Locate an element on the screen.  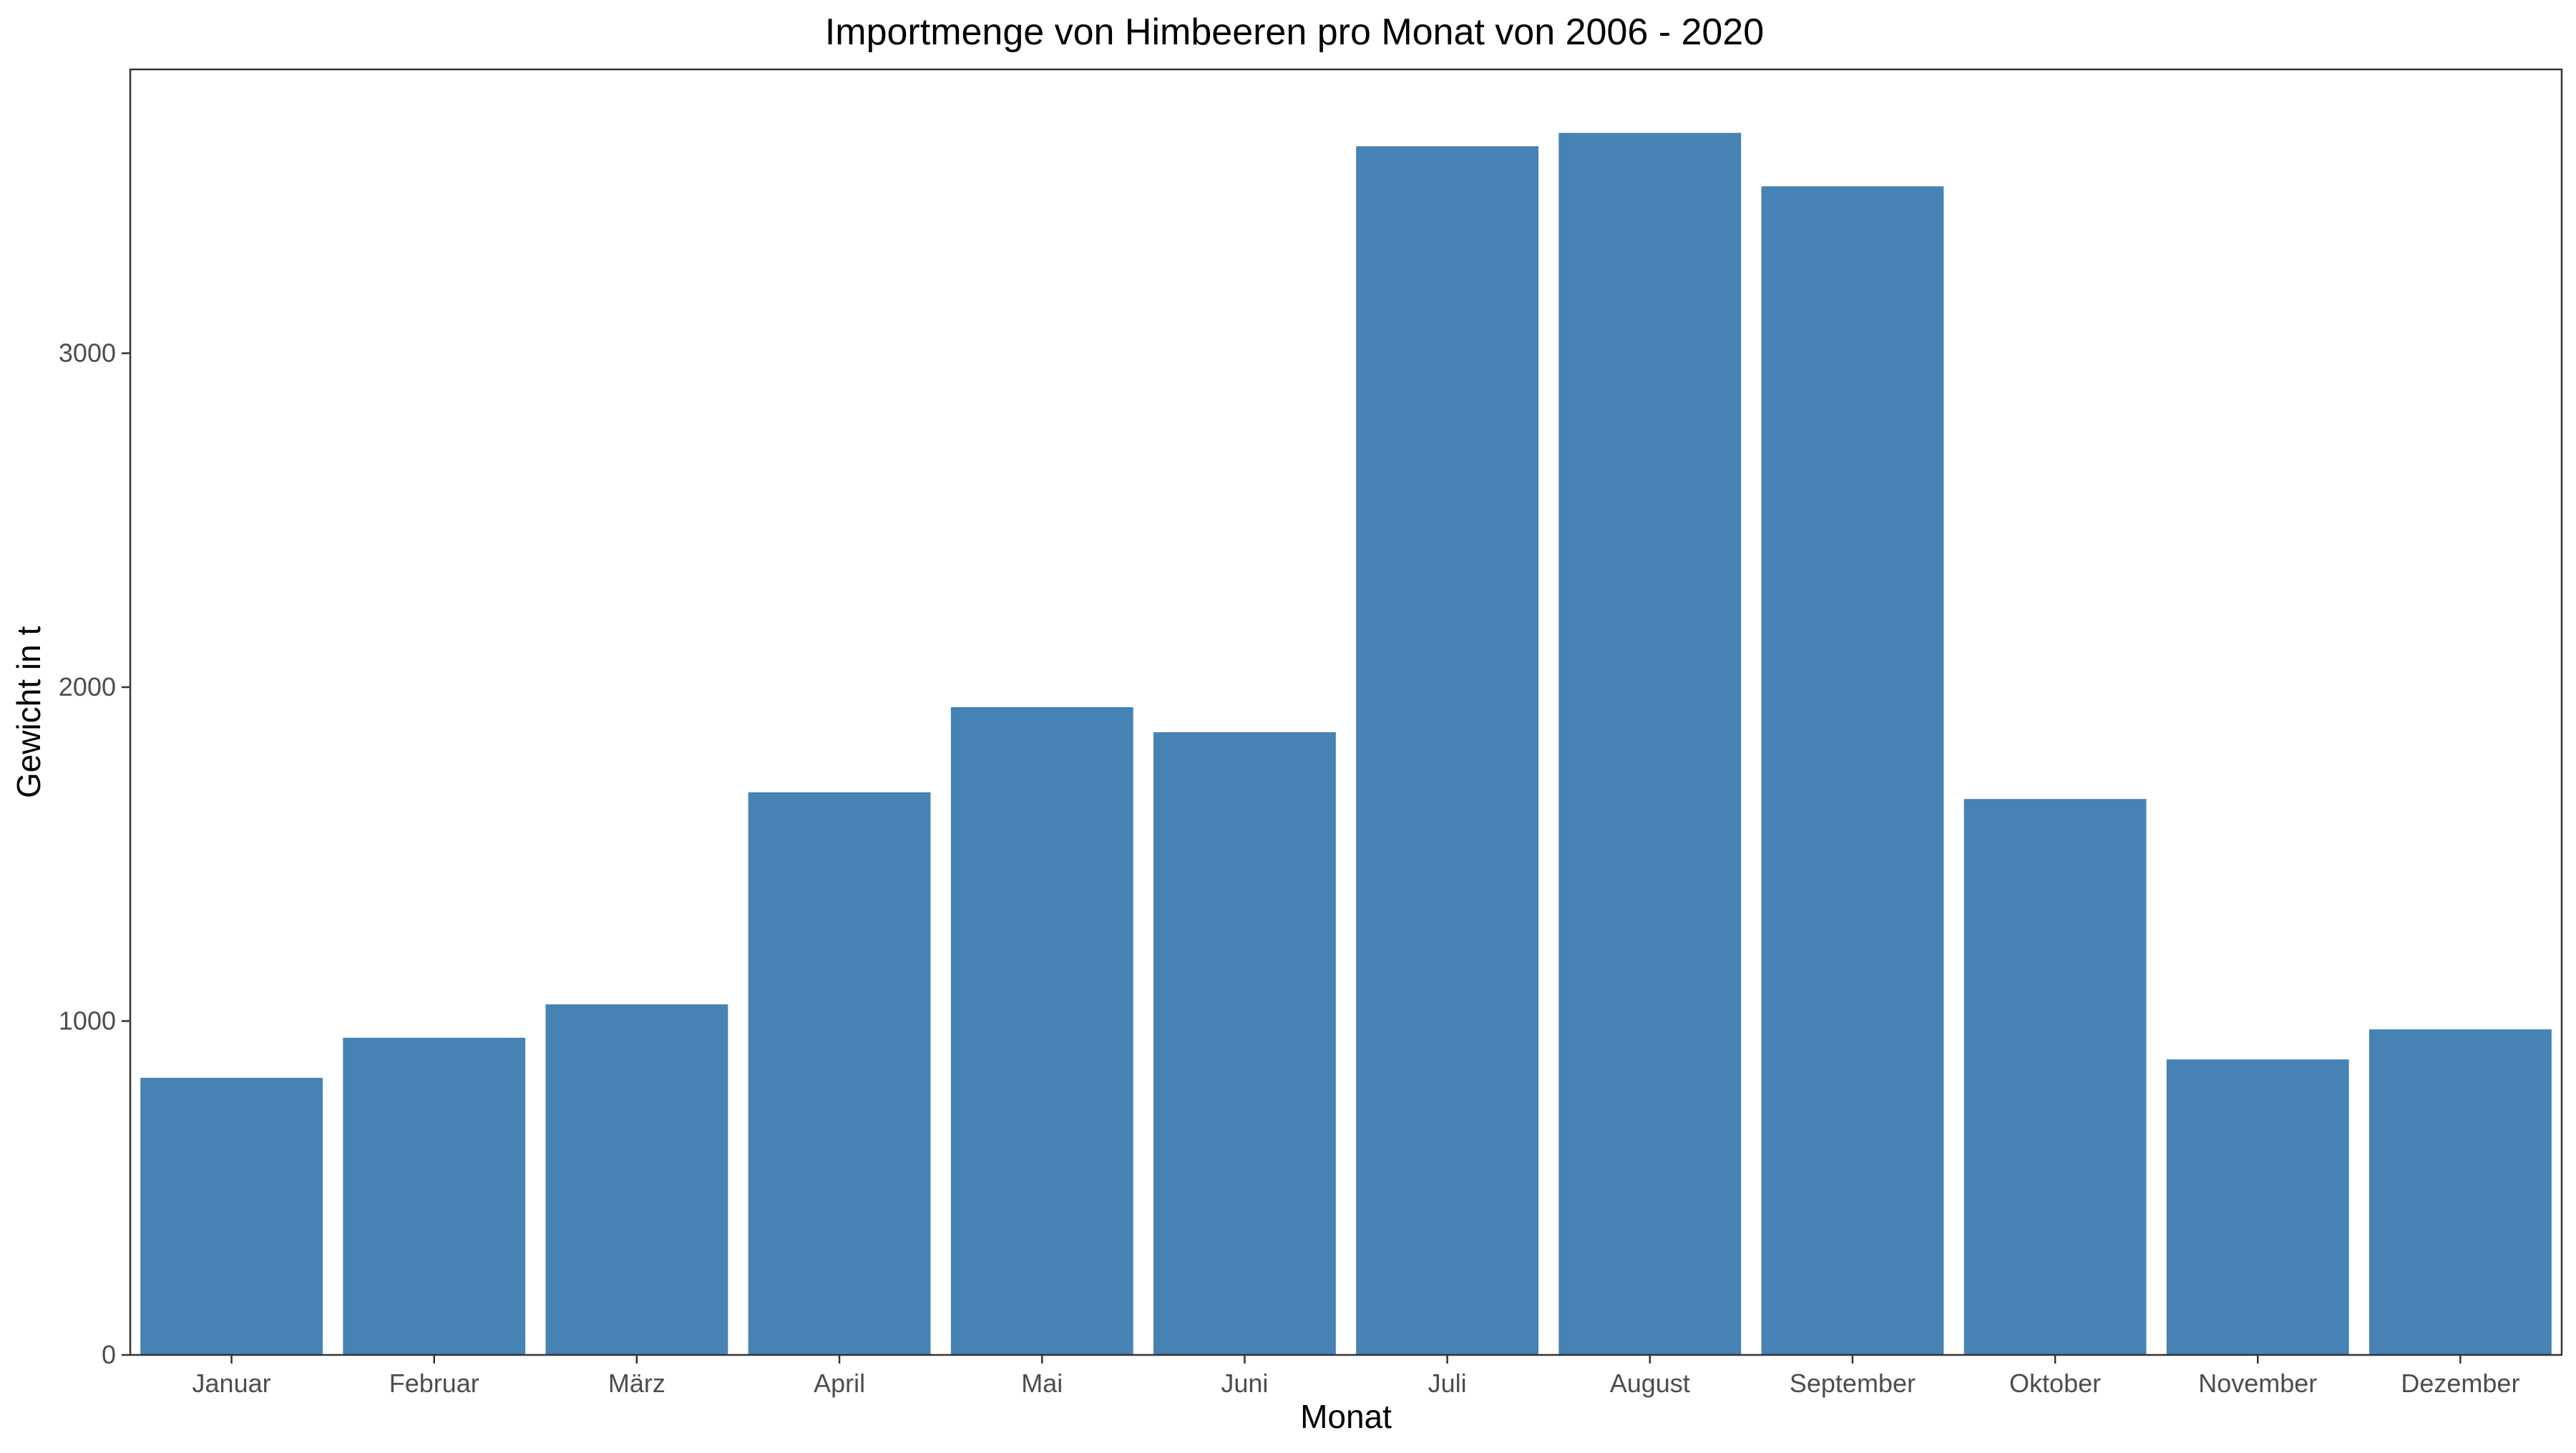
x-tick-label: Januar is located at coordinates (231, 1383).